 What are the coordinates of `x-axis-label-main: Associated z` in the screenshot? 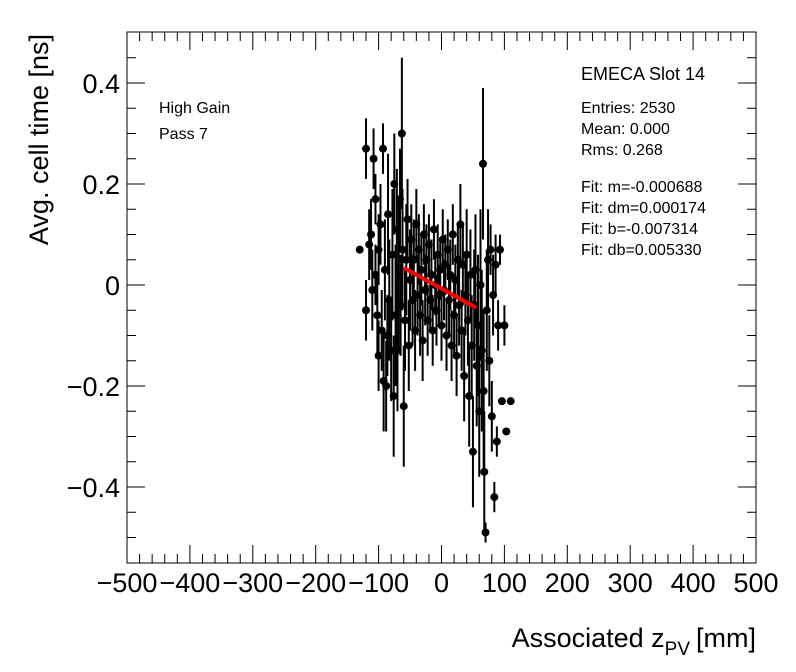 It's located at (588, 638).